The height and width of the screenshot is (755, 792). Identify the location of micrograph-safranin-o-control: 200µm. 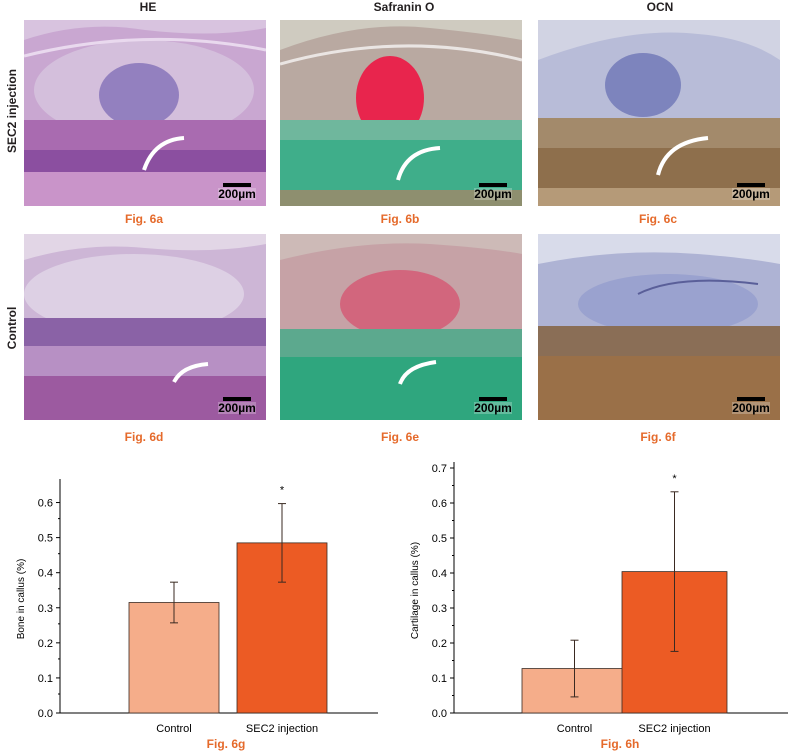
(401, 327).